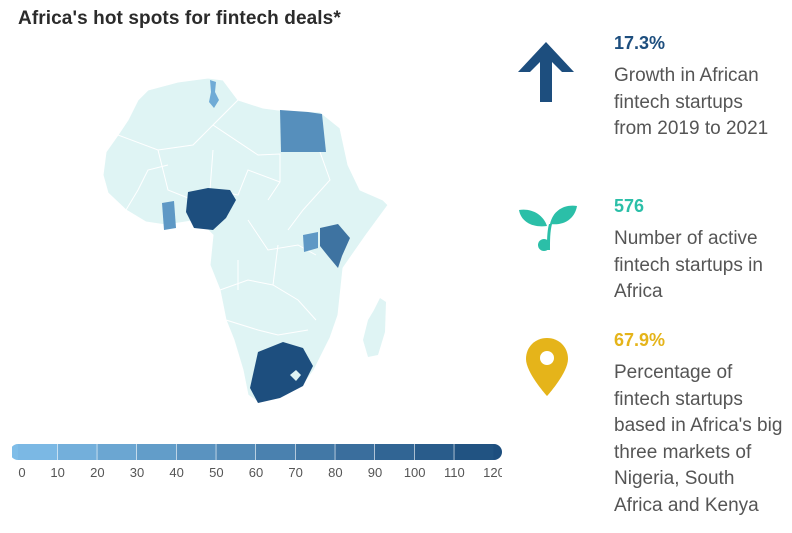  I want to click on up-arrow-icon, so click(546, 72).